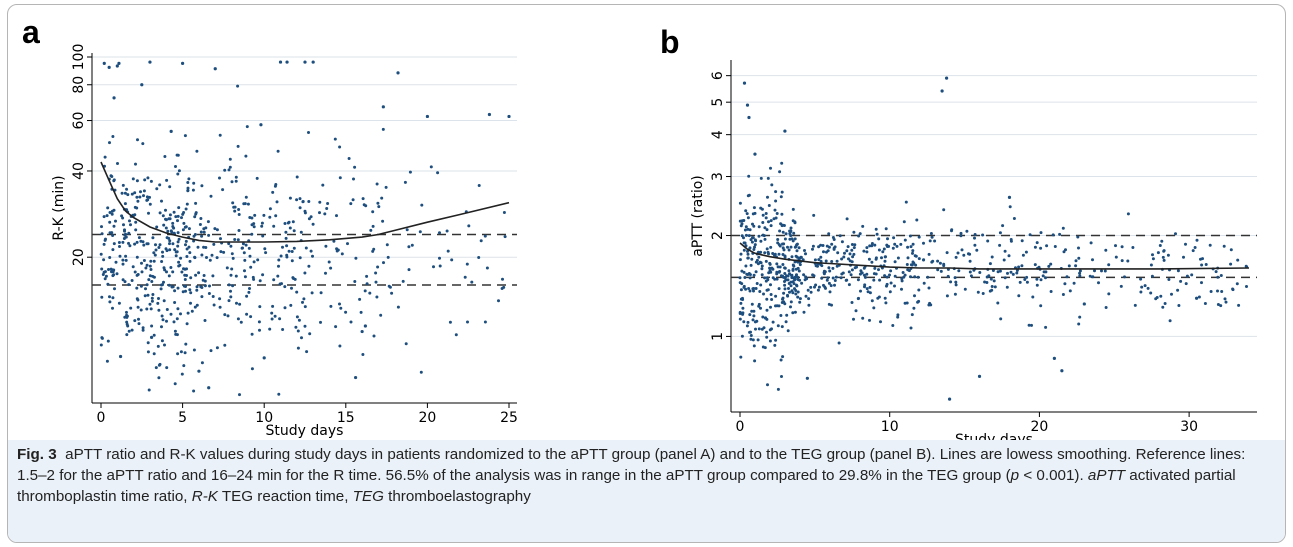 This screenshot has height=547, width=1293. What do you see at coordinates (264, 418) in the screenshot?
I see `panel-a-x-tick-label: 10` at bounding box center [264, 418].